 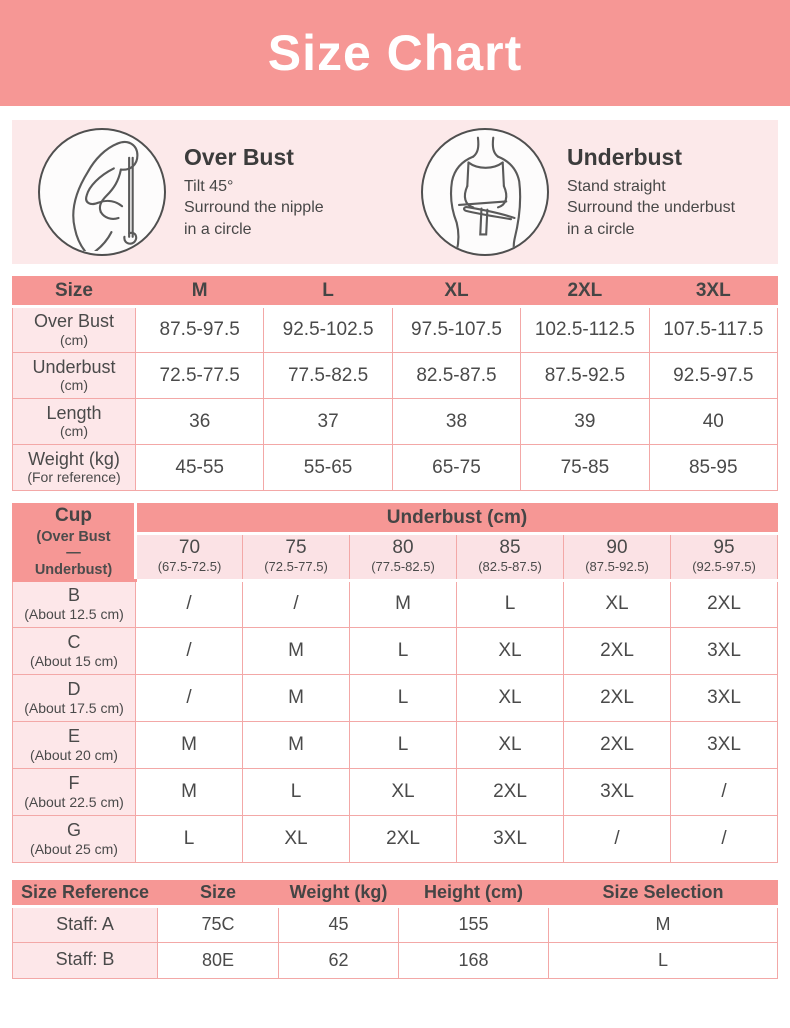 I want to click on size-table-cell: 87.5-92.5, so click(x=585, y=375).